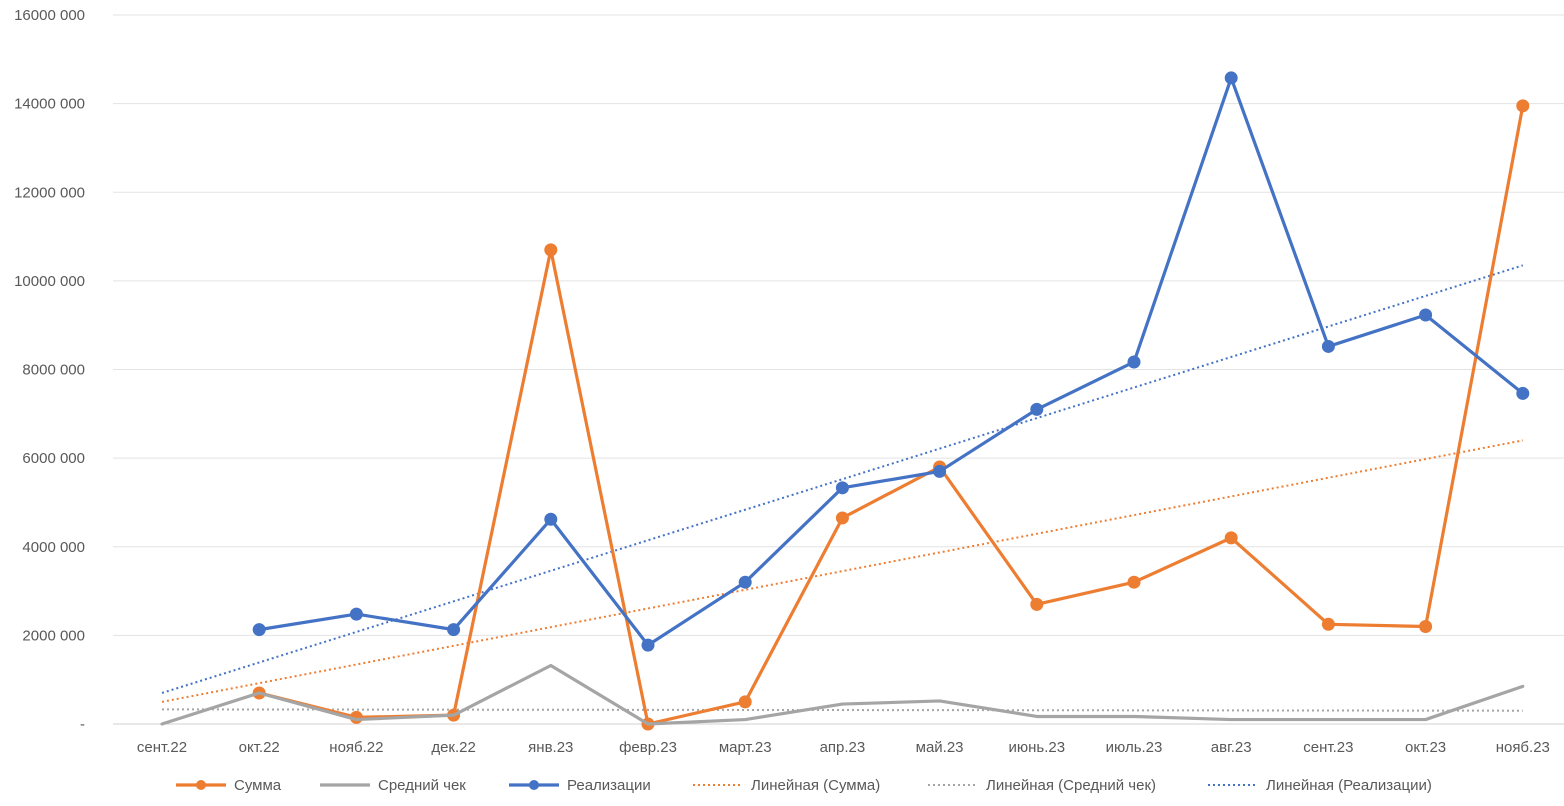 The image size is (1564, 806). What do you see at coordinates (49, 104) in the screenshot?
I see `y-tick-label: 14000 000` at bounding box center [49, 104].